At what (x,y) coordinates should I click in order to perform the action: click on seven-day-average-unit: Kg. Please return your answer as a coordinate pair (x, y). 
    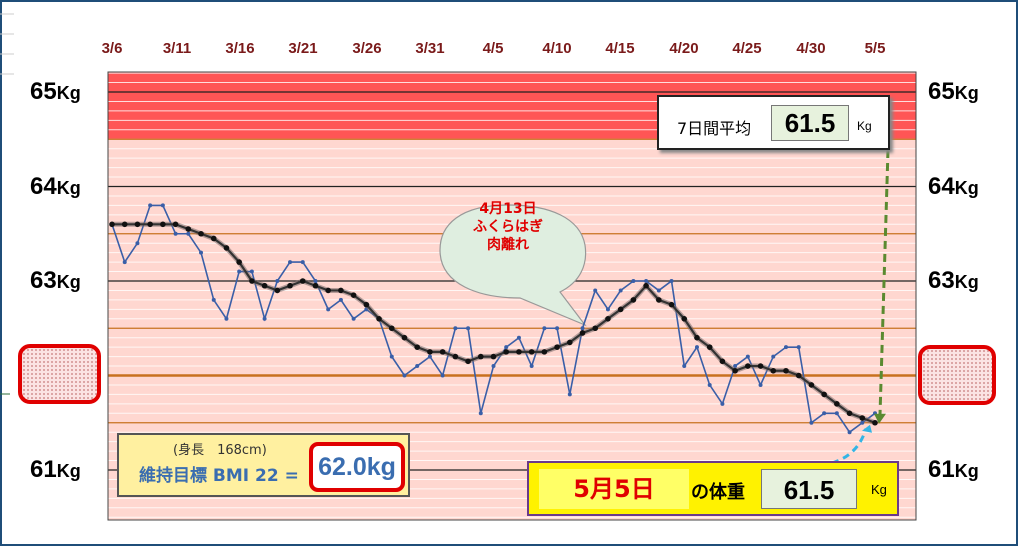
    Looking at the image, I should click on (864, 126).